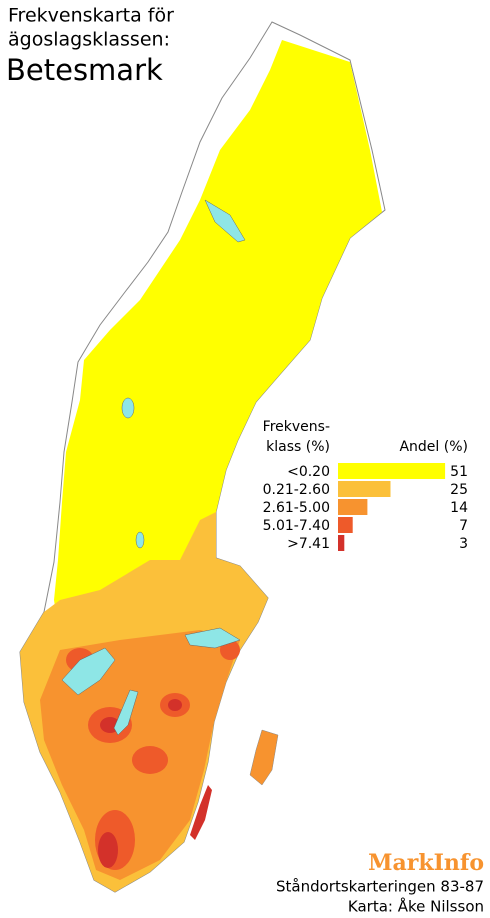  I want to click on title-line: ägoslagsklassen:, so click(89, 40).